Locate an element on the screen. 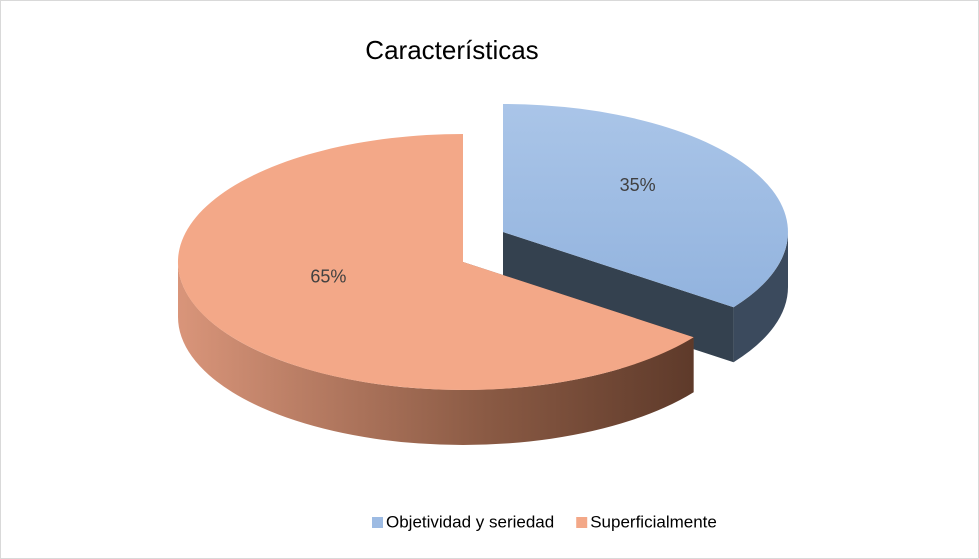  slice-side is located at coordinates (760, 297).